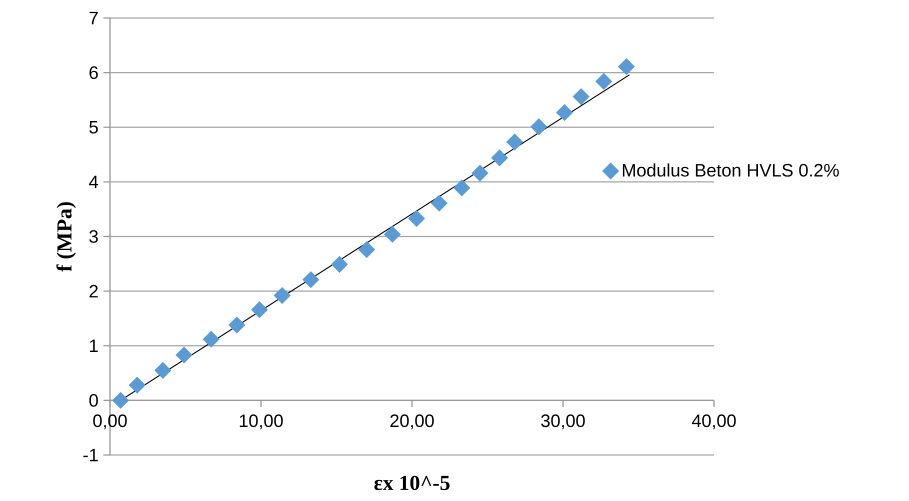 The image size is (909, 501). What do you see at coordinates (261, 422) in the screenshot?
I see `x-tick-label: 10,00` at bounding box center [261, 422].